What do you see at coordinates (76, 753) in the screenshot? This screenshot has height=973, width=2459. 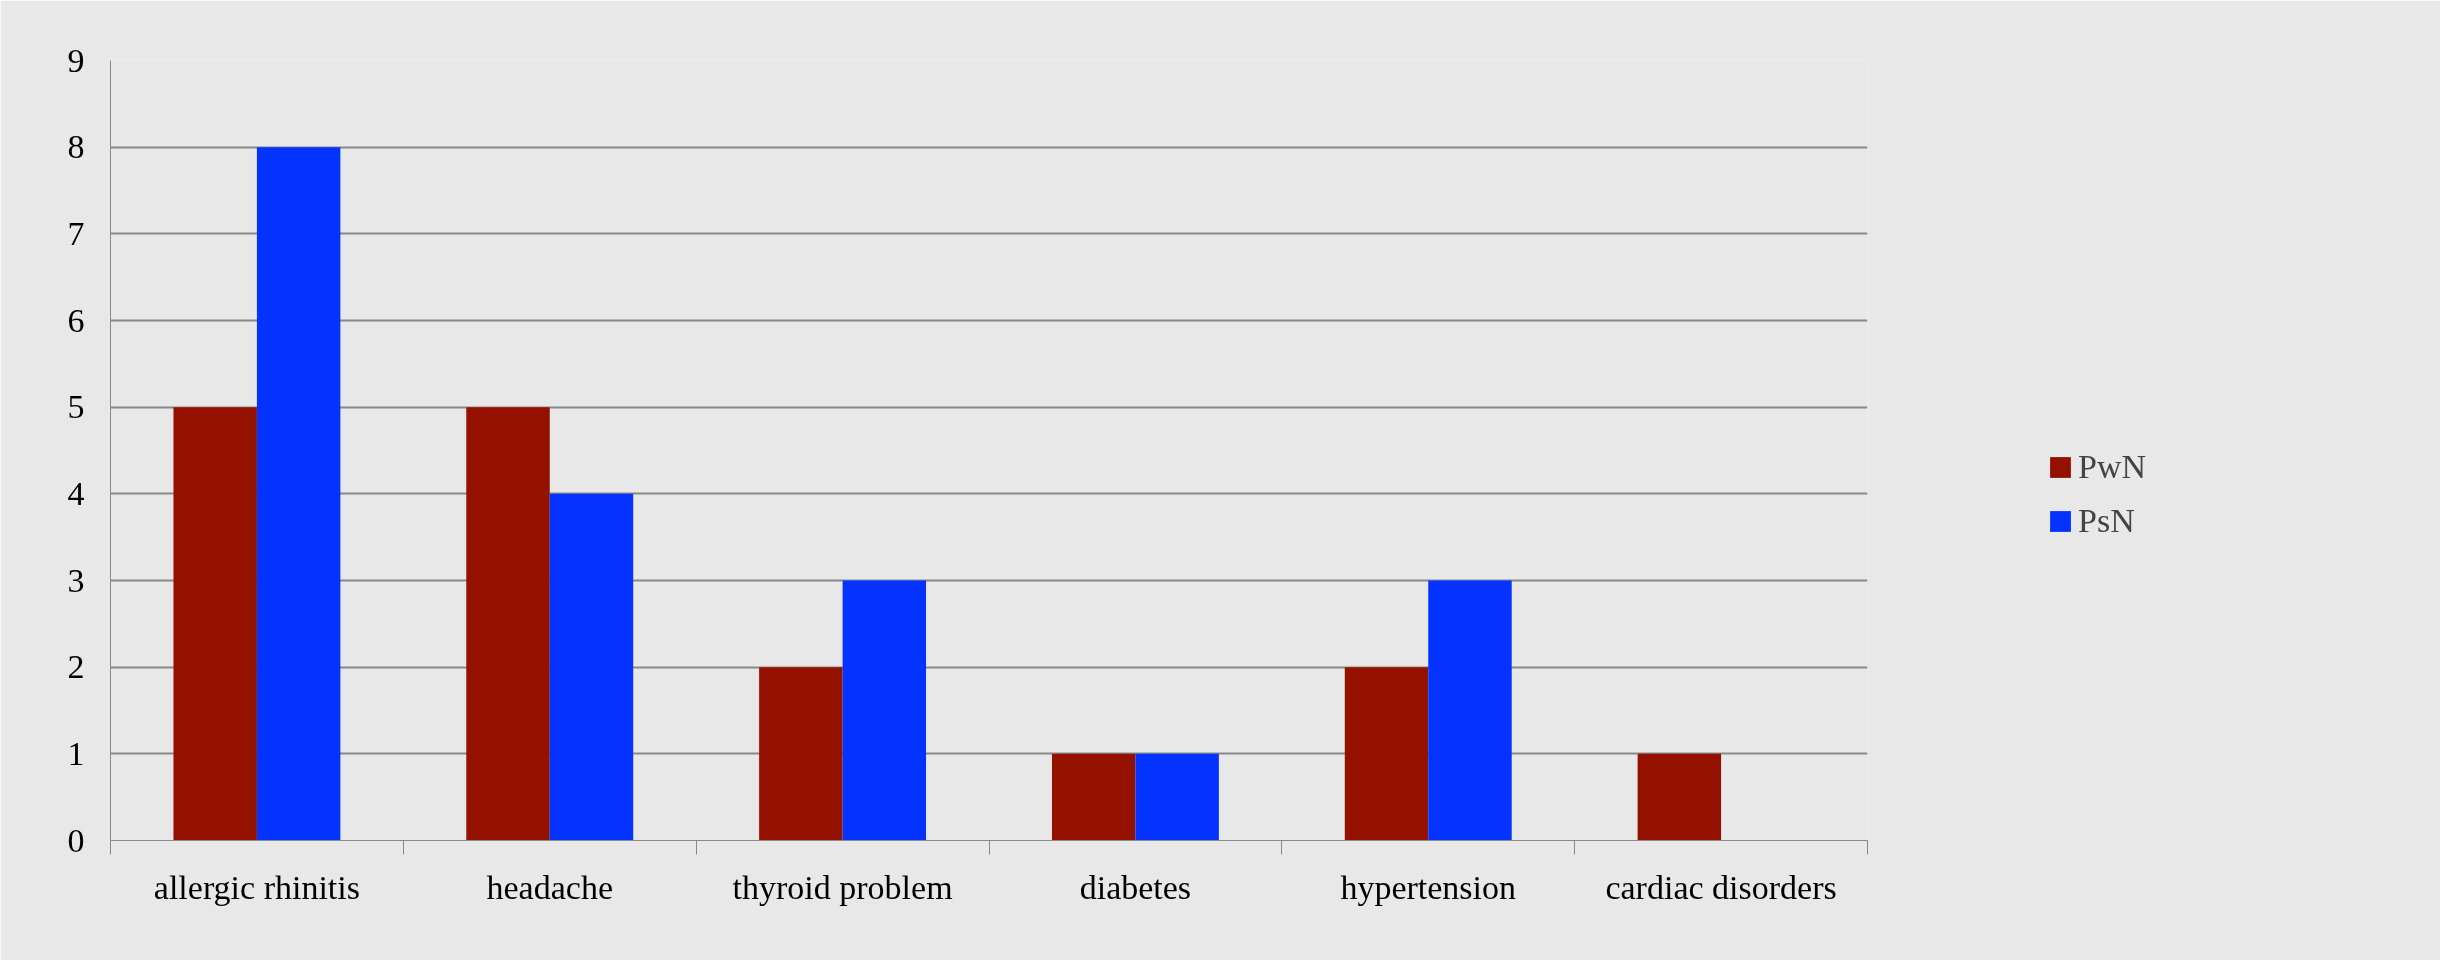 I see `y-tick-label: 1` at bounding box center [76, 753].